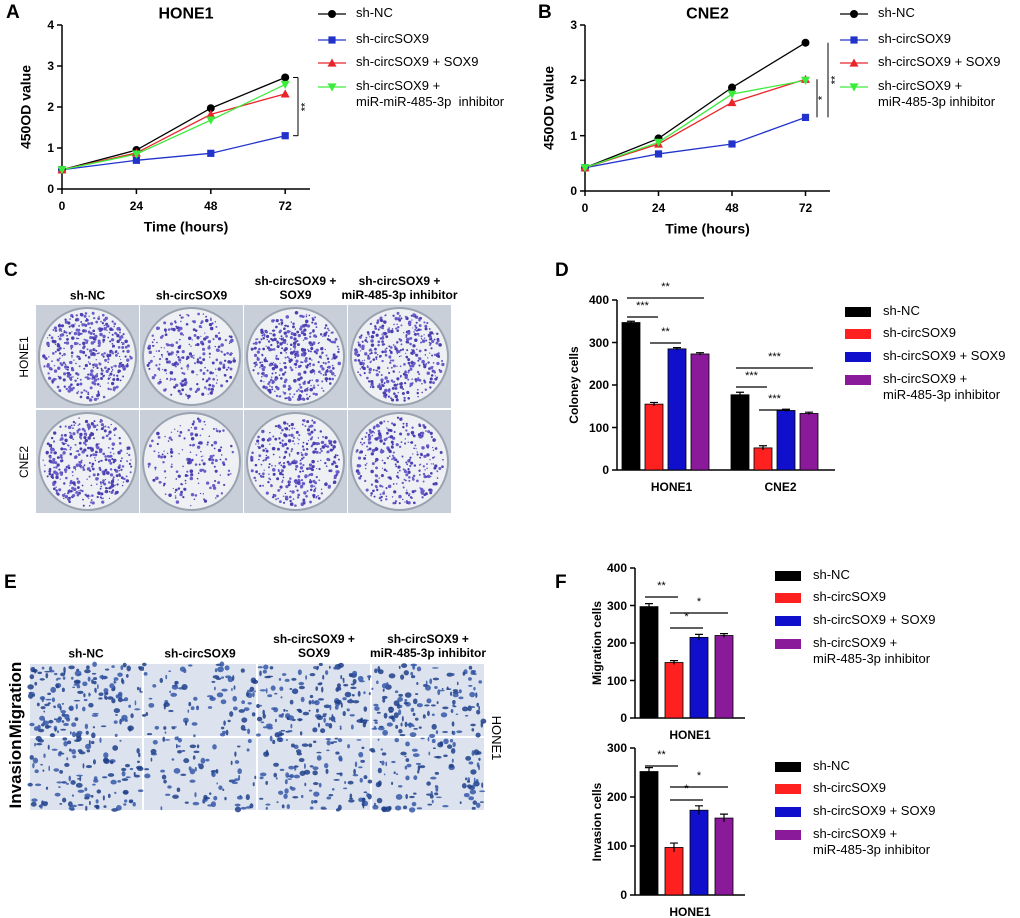 Image resolution: width=1020 pixels, height=918 pixels. I want to click on y-axis-label: Coloney cells, so click(573, 385).